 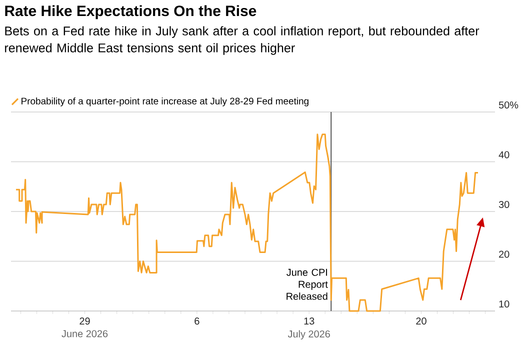 What do you see at coordinates (307, 284) in the screenshot?
I see `ref-line-label: June CPI Report Released` at bounding box center [307, 284].